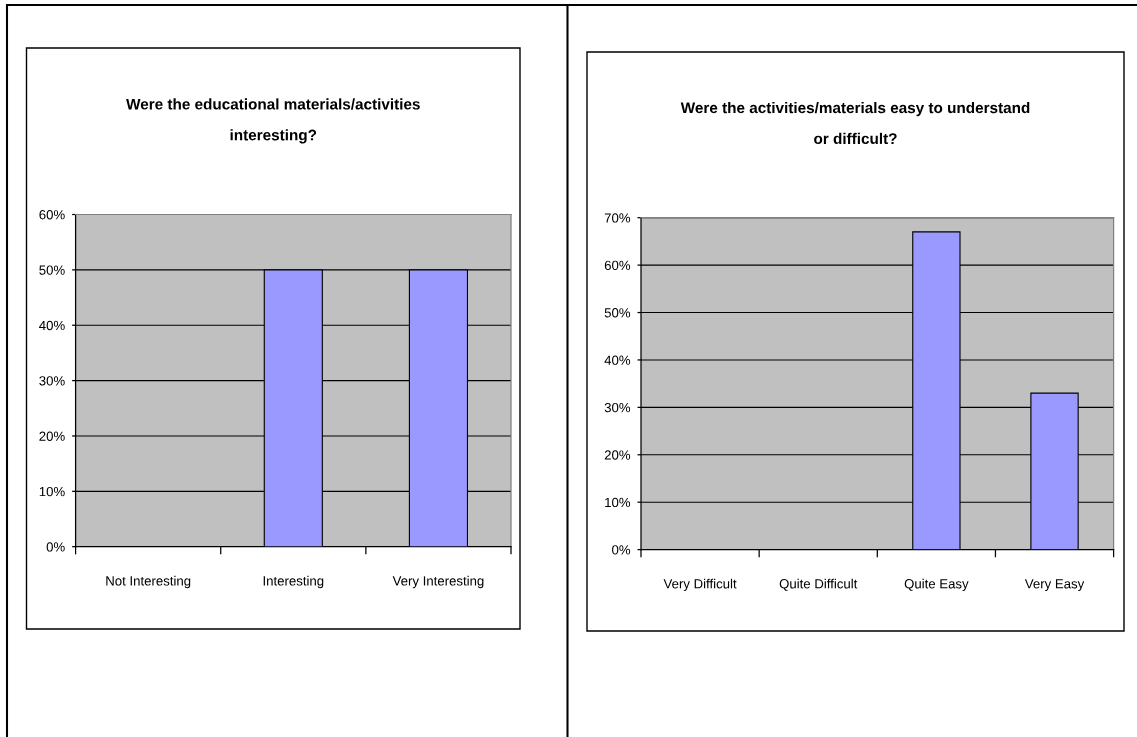 This screenshot has height=737, width=1137. I want to click on x-tick-label: Quite Difficult, so click(818, 584).